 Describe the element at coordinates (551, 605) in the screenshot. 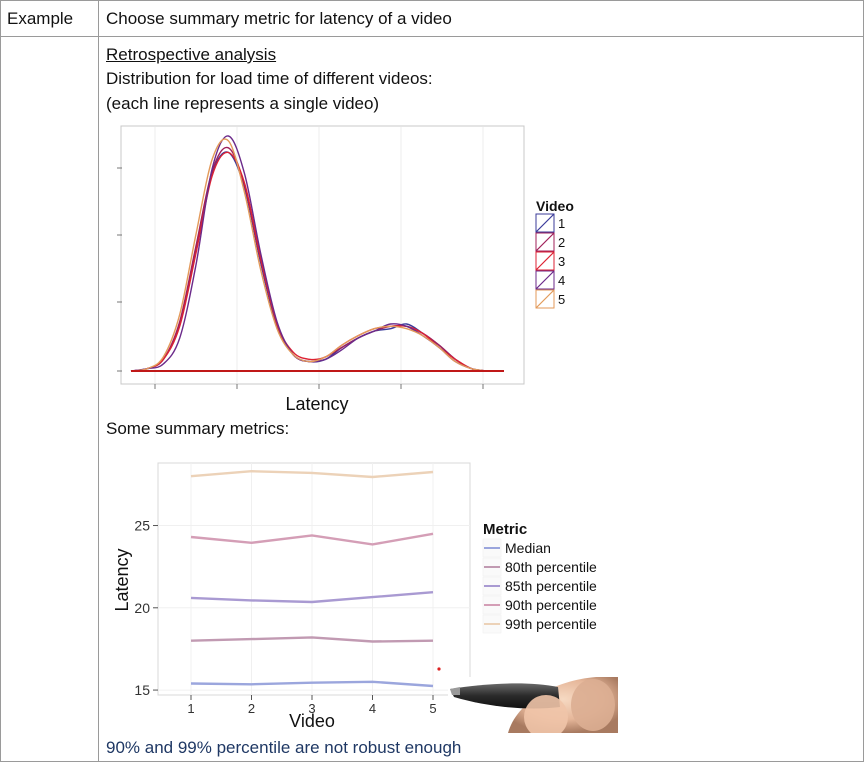

I see `metrics-legend-label: 90th percentile` at that location.